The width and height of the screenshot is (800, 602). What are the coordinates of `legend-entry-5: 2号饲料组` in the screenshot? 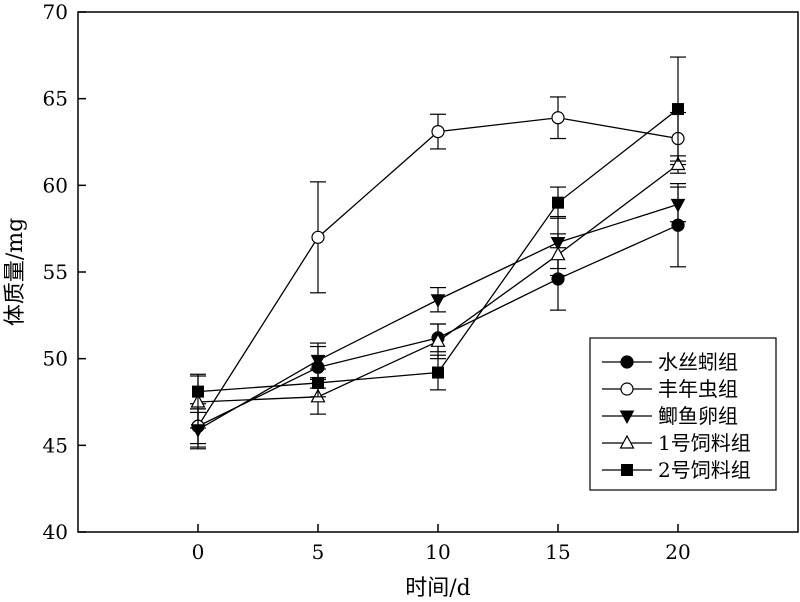 It's located at (676, 470).